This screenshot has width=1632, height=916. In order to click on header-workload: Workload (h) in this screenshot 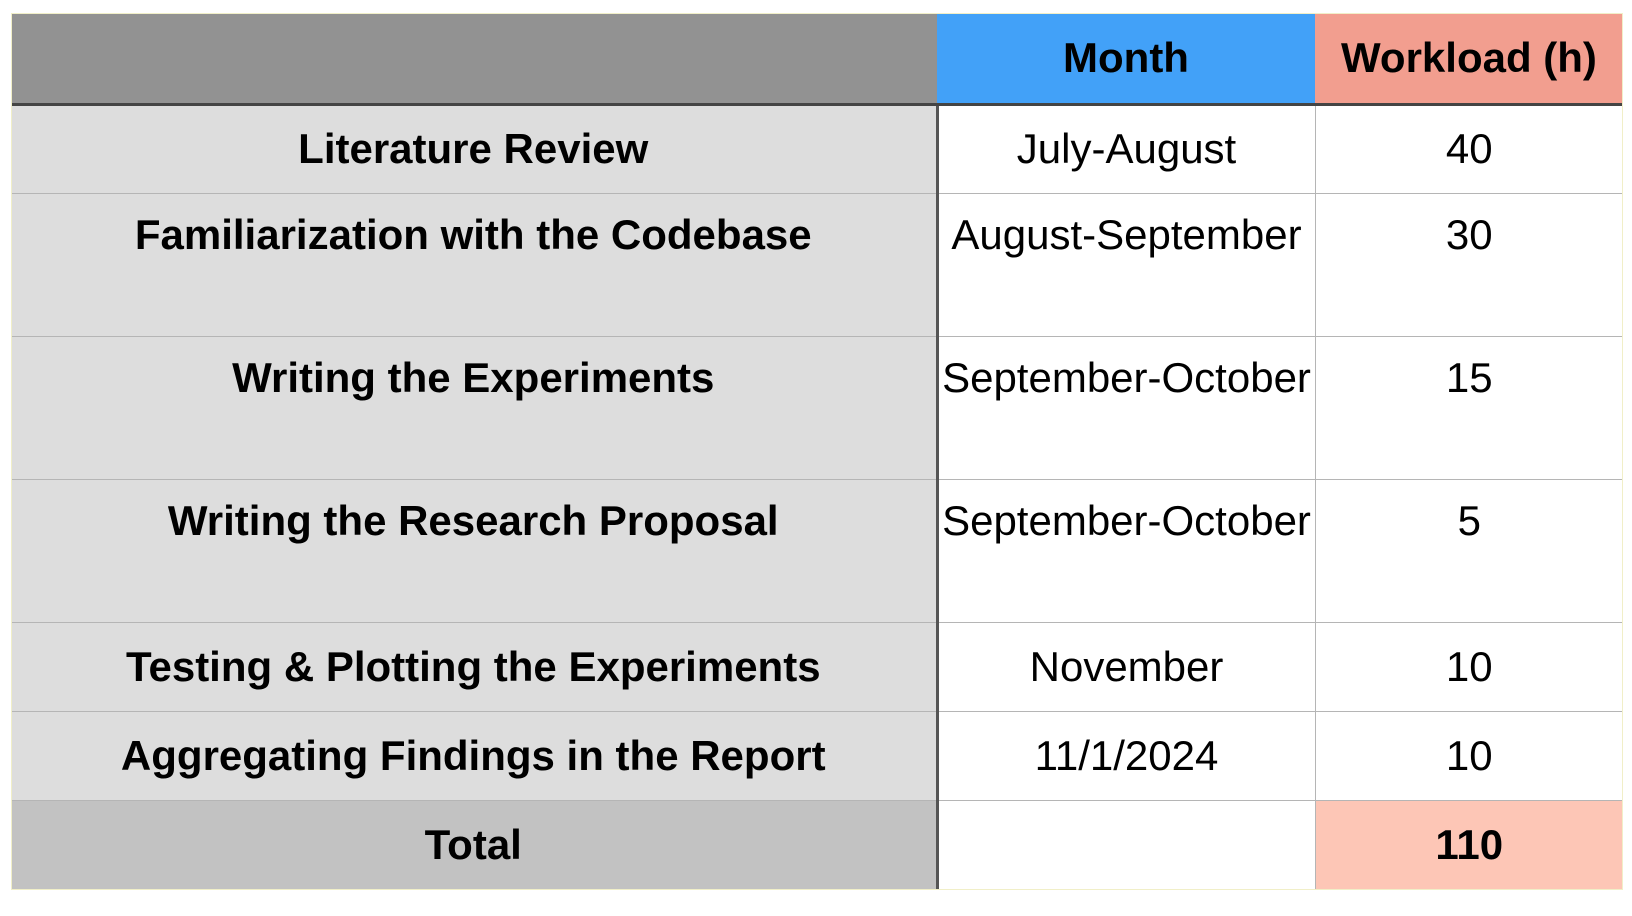, I will do `click(1469, 59)`.